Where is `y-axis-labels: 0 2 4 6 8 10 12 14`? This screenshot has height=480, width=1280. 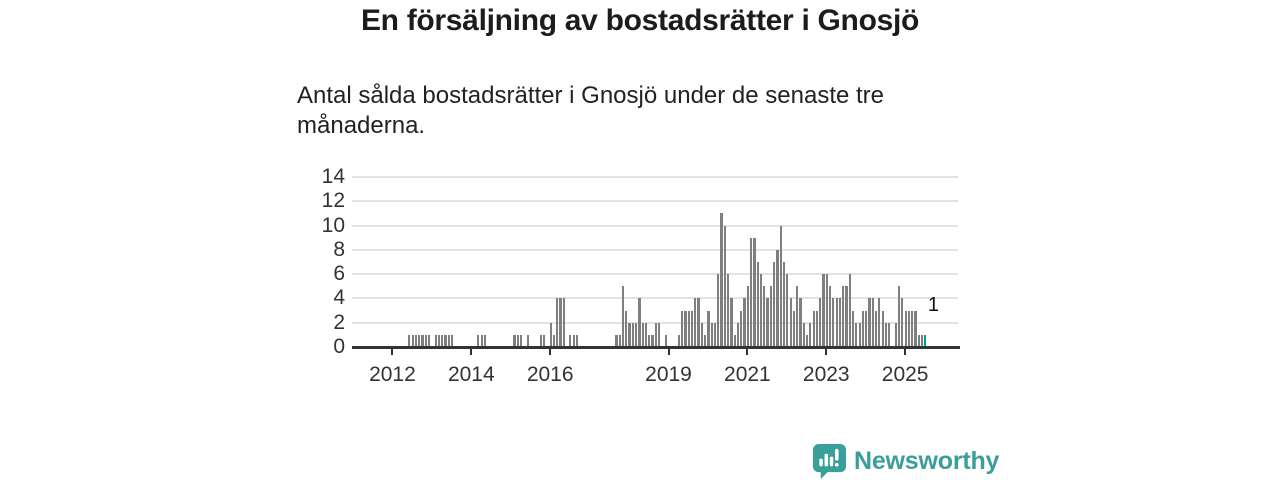 y-axis-labels: 0 2 4 6 8 10 12 14 is located at coordinates (324, 240).